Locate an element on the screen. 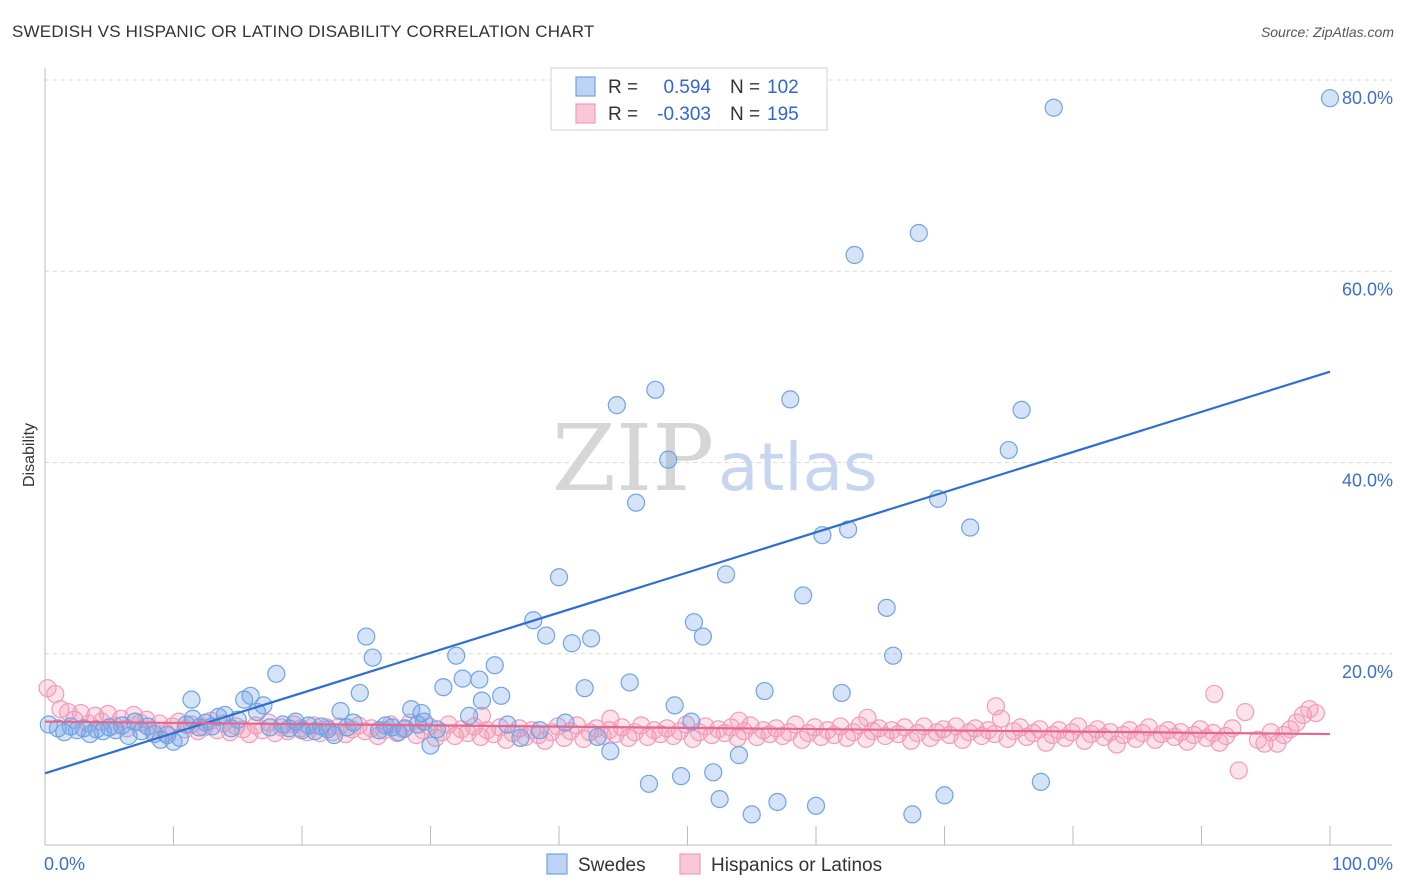  legend-n-label-2: N = is located at coordinates (745, 114).